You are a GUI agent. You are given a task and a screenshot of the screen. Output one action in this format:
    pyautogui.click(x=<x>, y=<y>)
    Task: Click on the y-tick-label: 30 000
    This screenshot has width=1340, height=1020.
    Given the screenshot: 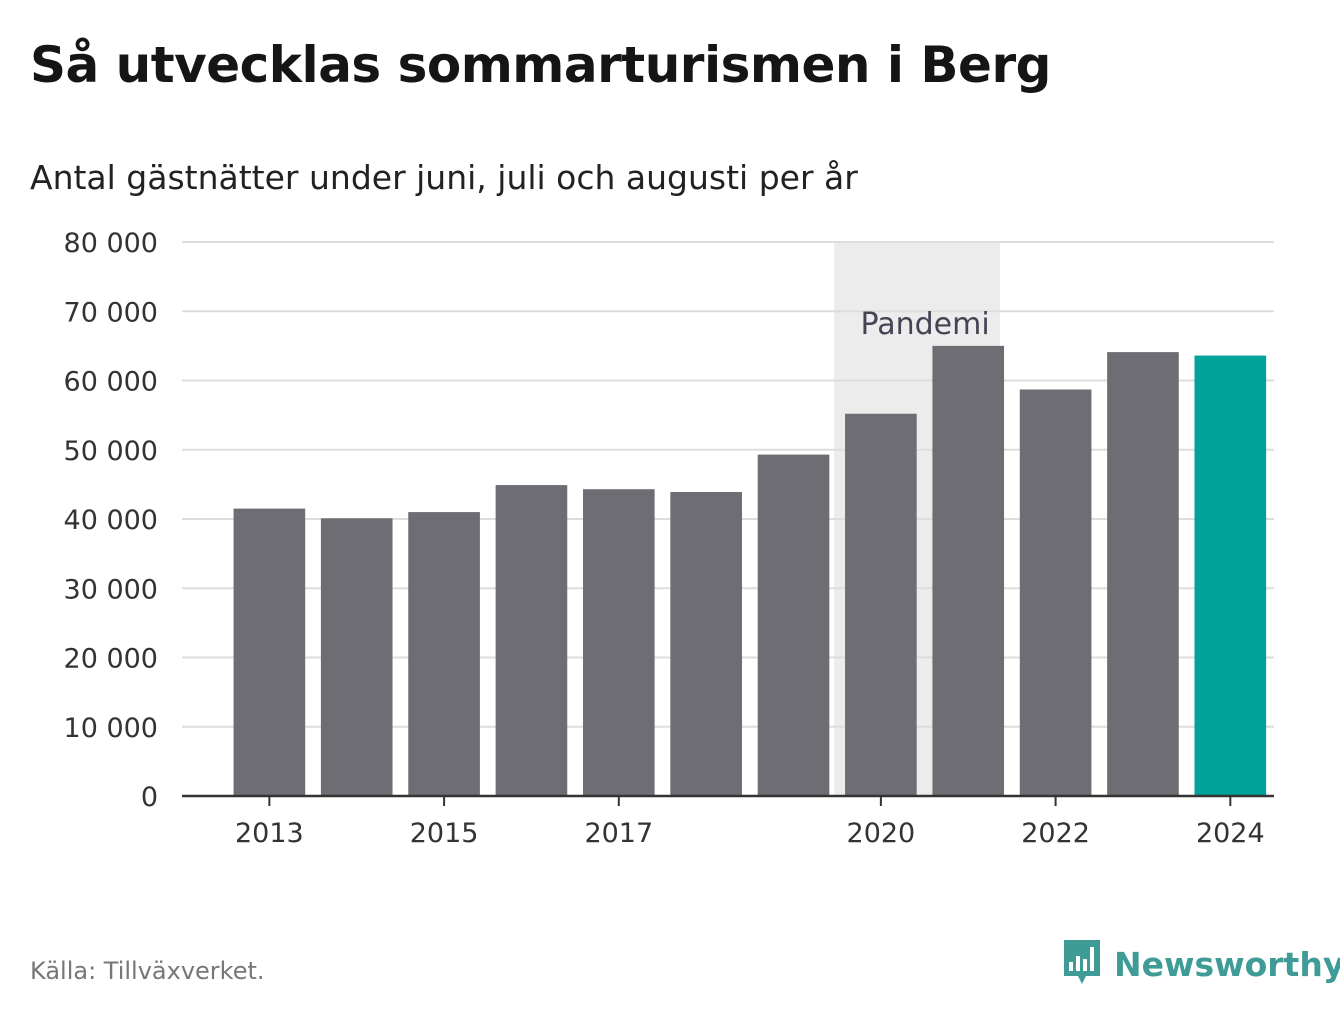 What is the action you would take?
    pyautogui.click(x=111, y=589)
    